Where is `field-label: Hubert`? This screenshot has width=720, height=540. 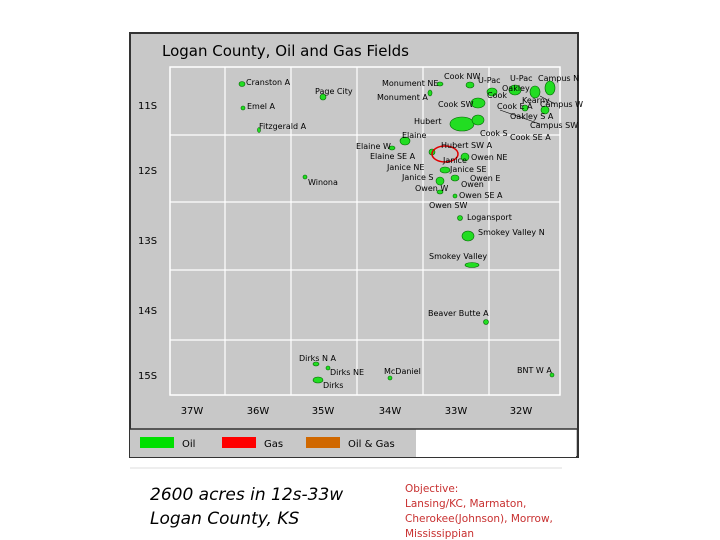
field-label: Hubert is located at coordinates (428, 121).